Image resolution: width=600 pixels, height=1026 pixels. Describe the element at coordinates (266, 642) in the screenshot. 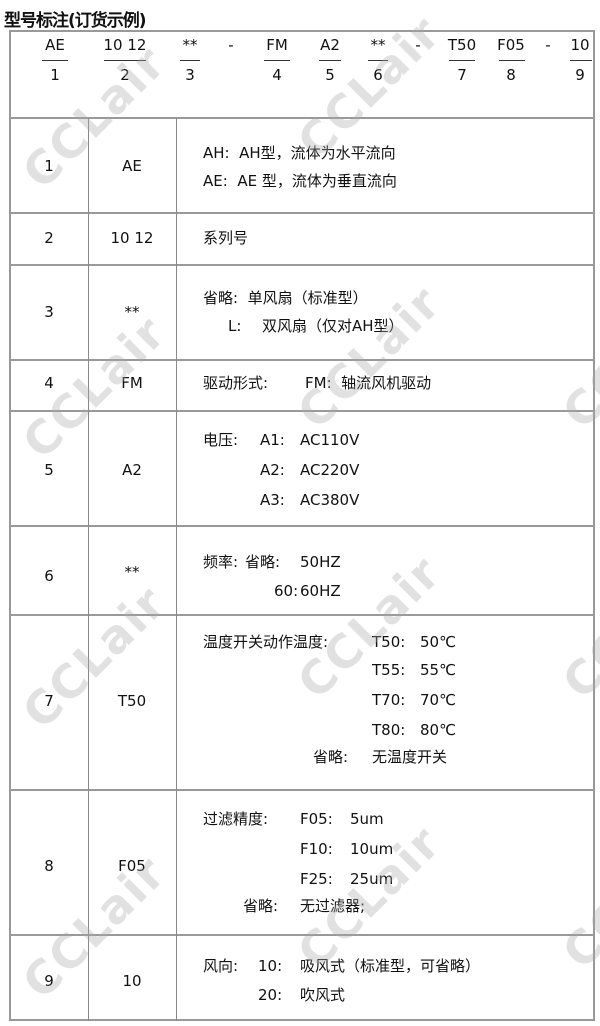

I see `description-label: 温度开关动作温度:` at that location.